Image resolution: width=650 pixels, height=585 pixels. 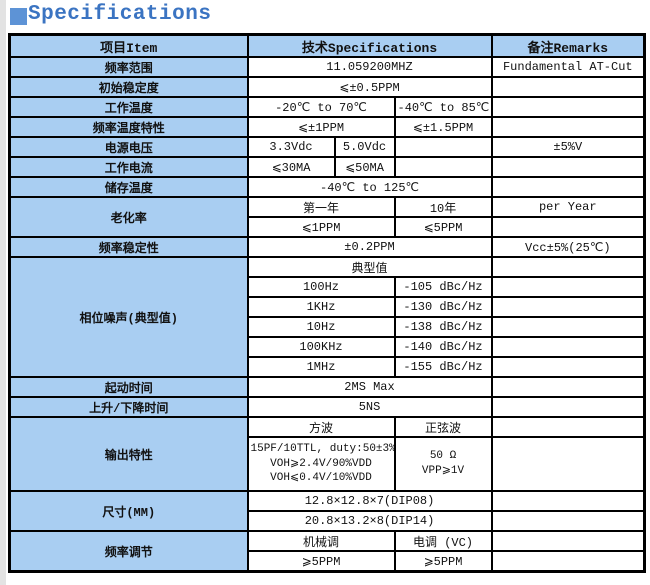 I want to click on row-phase-noise-point: 100KHz -140 dBc/Hz, so click(x=328, y=347).